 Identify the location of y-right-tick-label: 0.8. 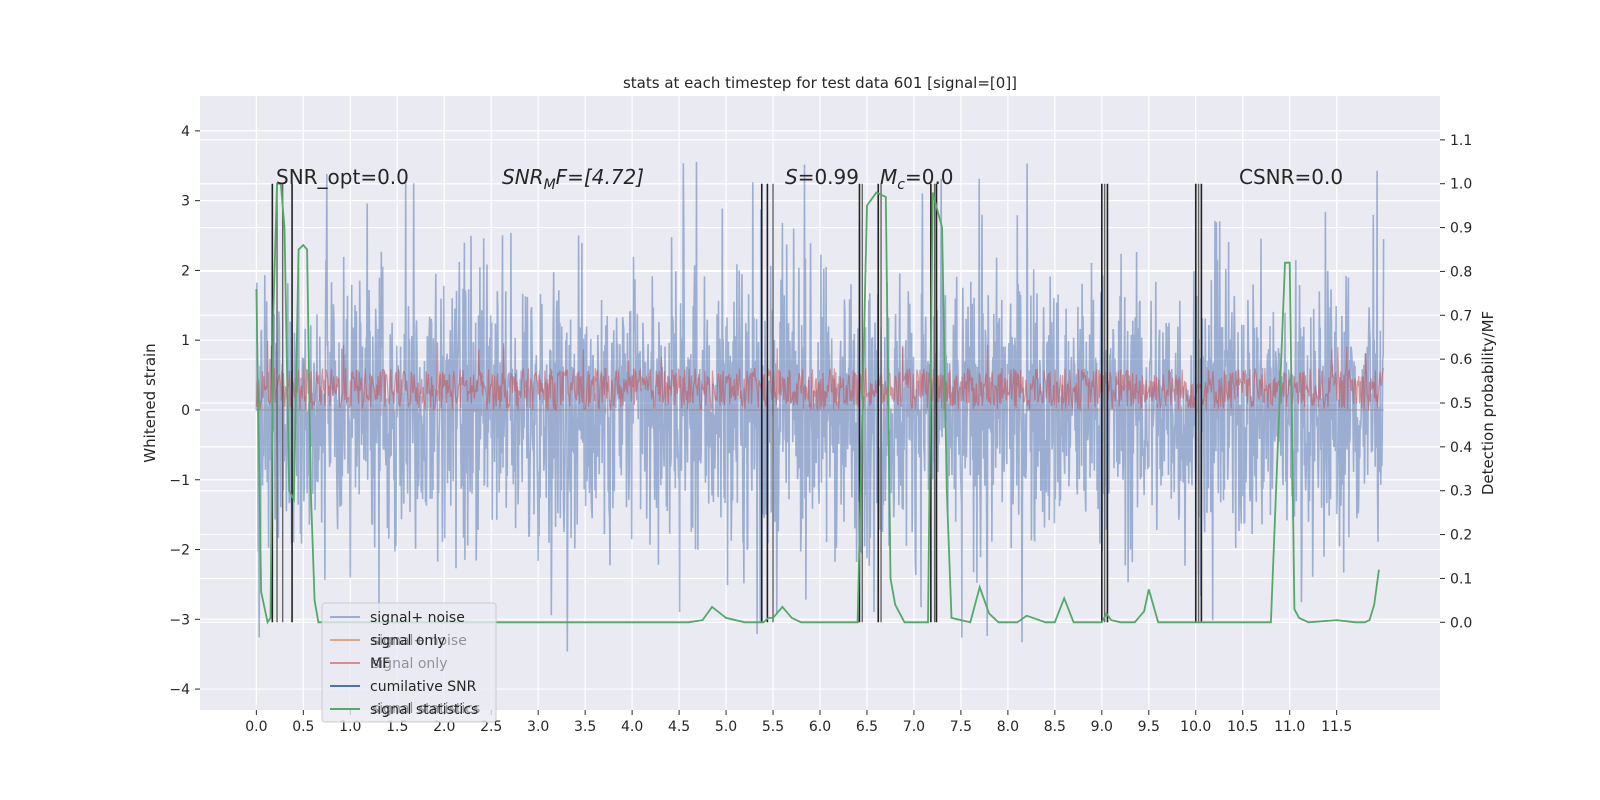
(1461, 272).